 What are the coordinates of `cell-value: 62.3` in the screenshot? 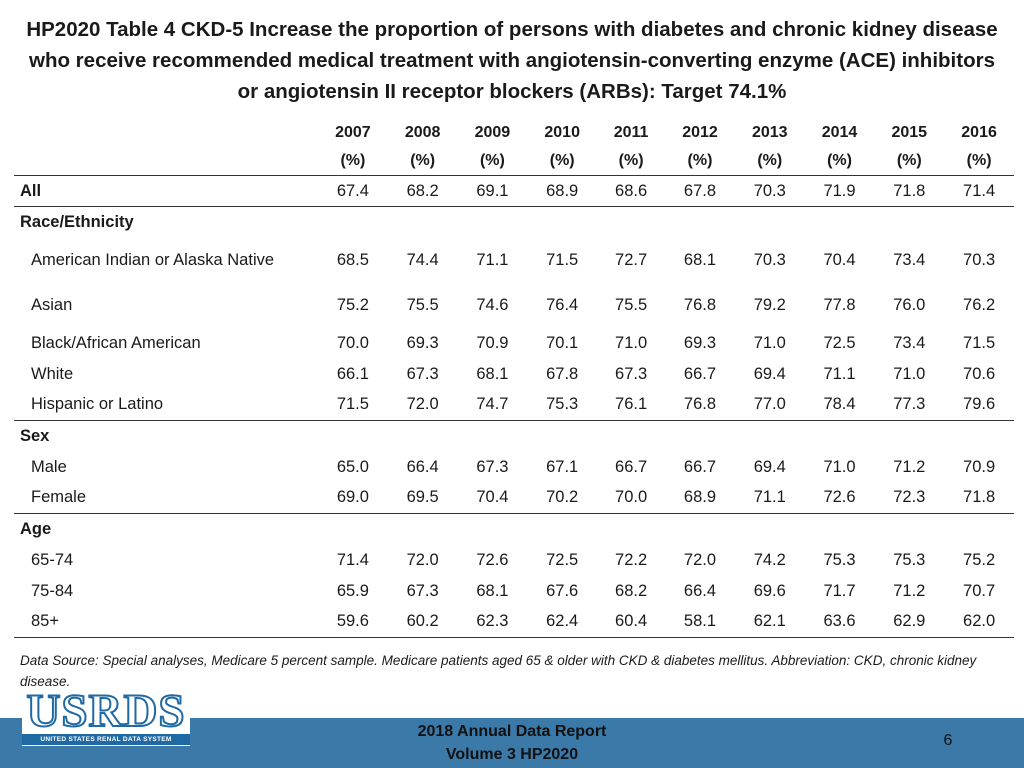 It's located at (492, 622).